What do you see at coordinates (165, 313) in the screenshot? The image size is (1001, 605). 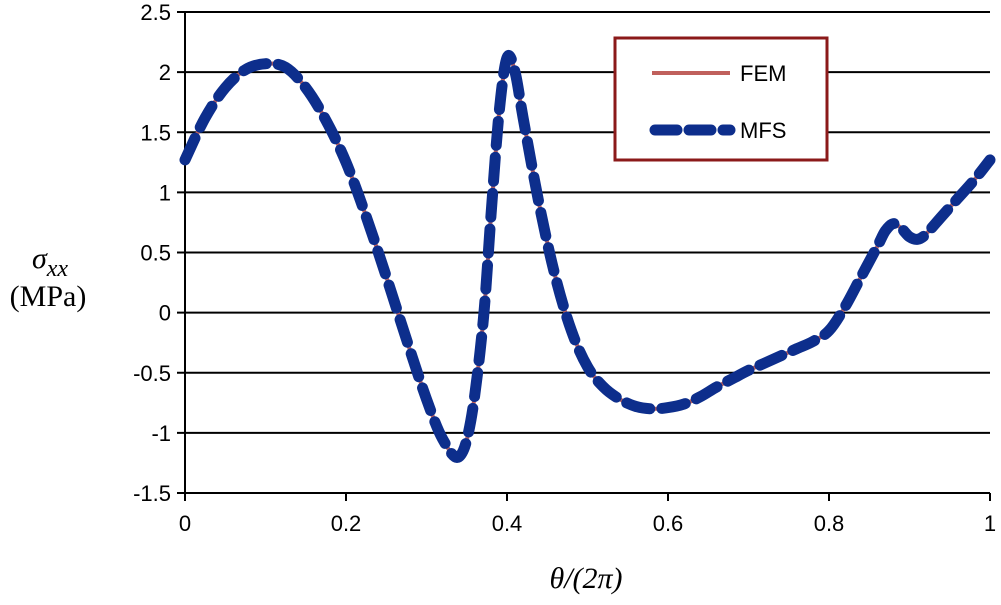 I see `y-tick-label-3: 0` at bounding box center [165, 313].